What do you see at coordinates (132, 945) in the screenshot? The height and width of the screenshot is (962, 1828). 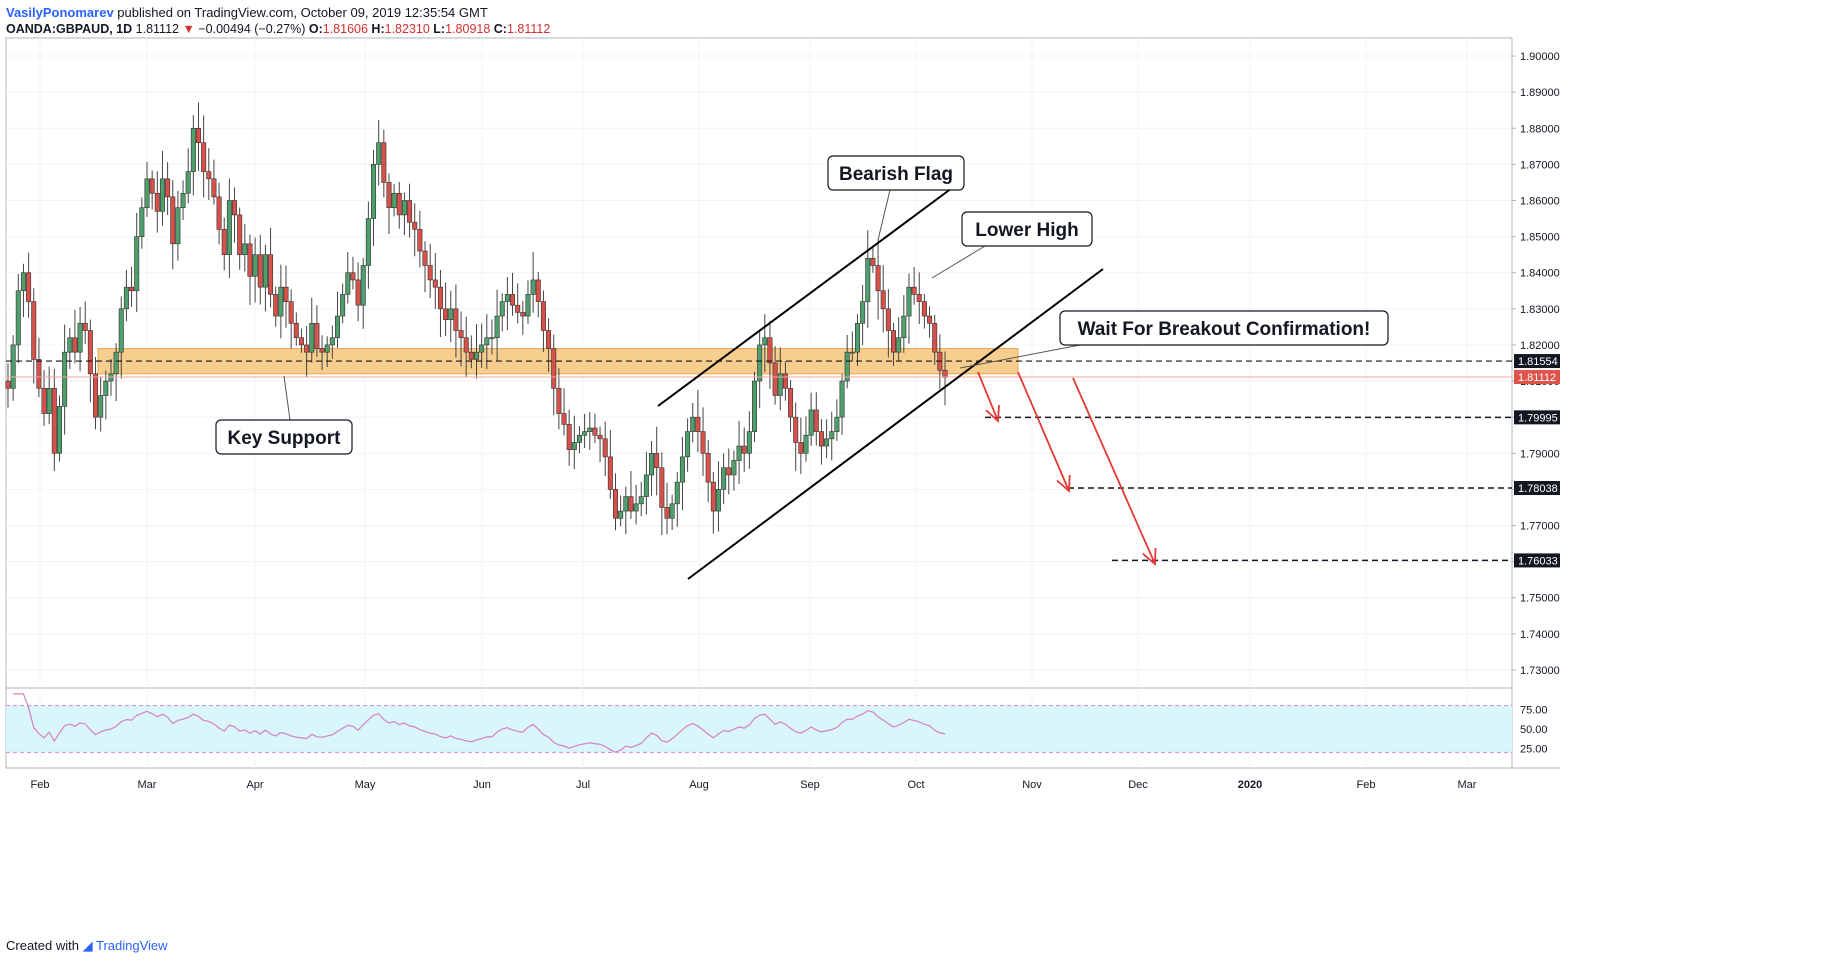 I see `tradingview-brand-link: TradingView` at bounding box center [132, 945].